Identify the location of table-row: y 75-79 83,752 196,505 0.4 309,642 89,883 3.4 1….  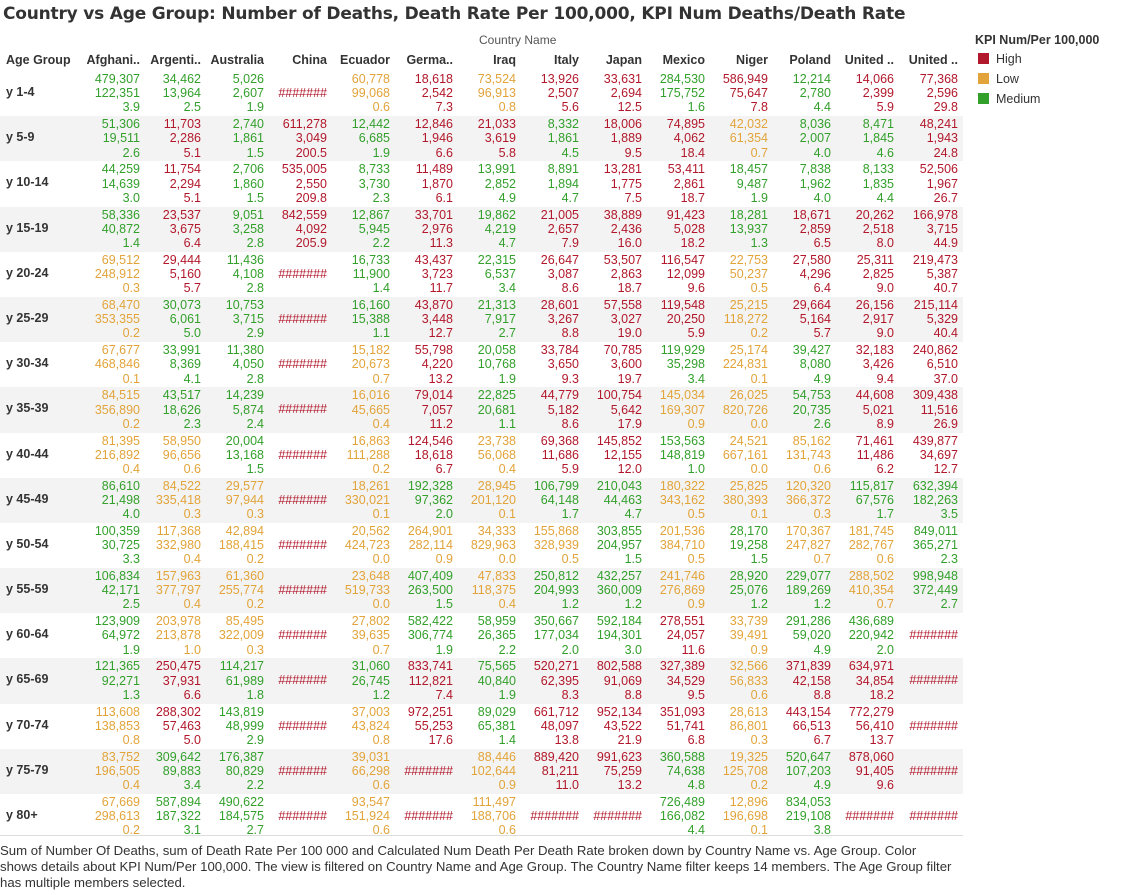
(481, 771).